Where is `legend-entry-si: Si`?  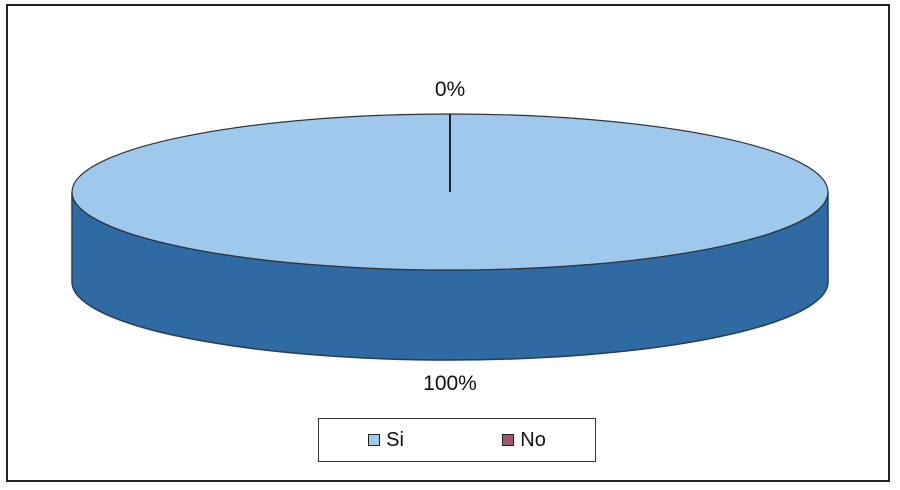
legend-entry-si: Si is located at coordinates (386, 440).